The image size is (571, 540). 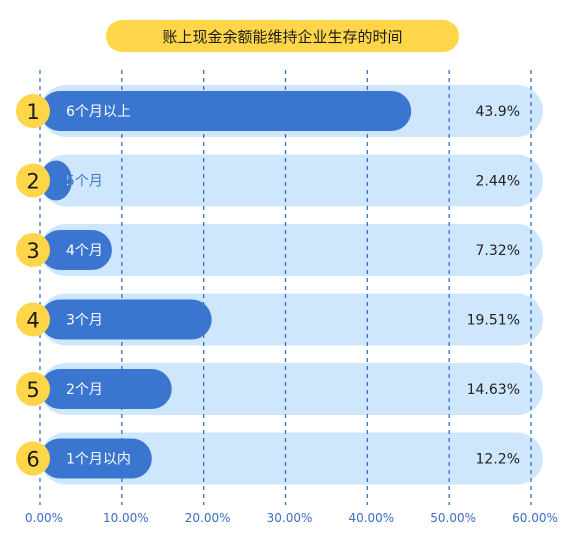 I want to click on value-label: 7.32%, so click(x=498, y=251).